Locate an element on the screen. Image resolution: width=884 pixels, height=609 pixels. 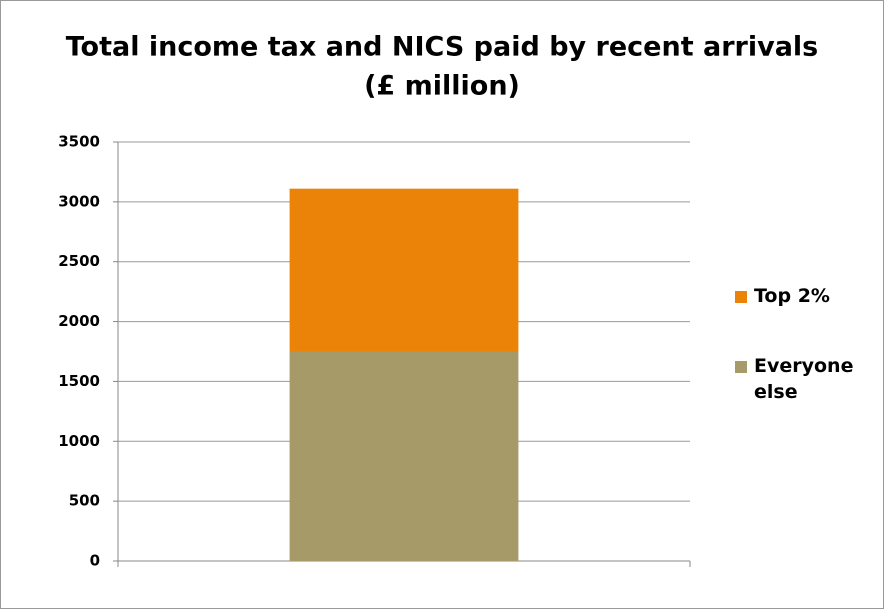
y-tick-label: 1000 is located at coordinates (79, 441).